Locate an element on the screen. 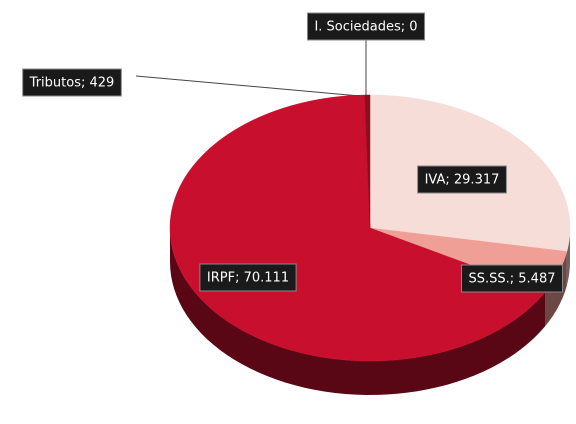 The width and height of the screenshot is (576, 424). label-text: IVA; 29.317 is located at coordinates (462, 180).